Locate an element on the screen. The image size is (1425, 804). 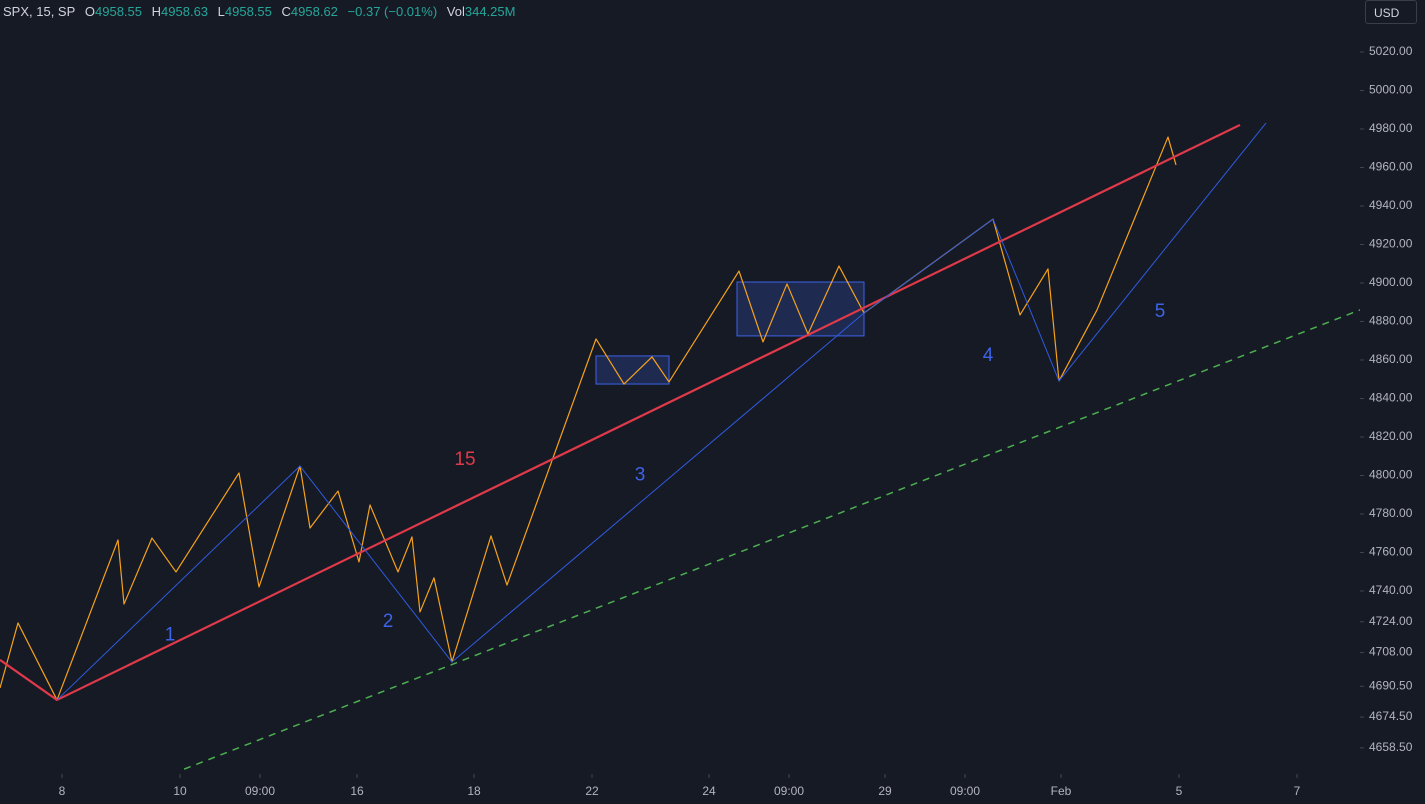
wave-label: 2 is located at coordinates (388, 621).